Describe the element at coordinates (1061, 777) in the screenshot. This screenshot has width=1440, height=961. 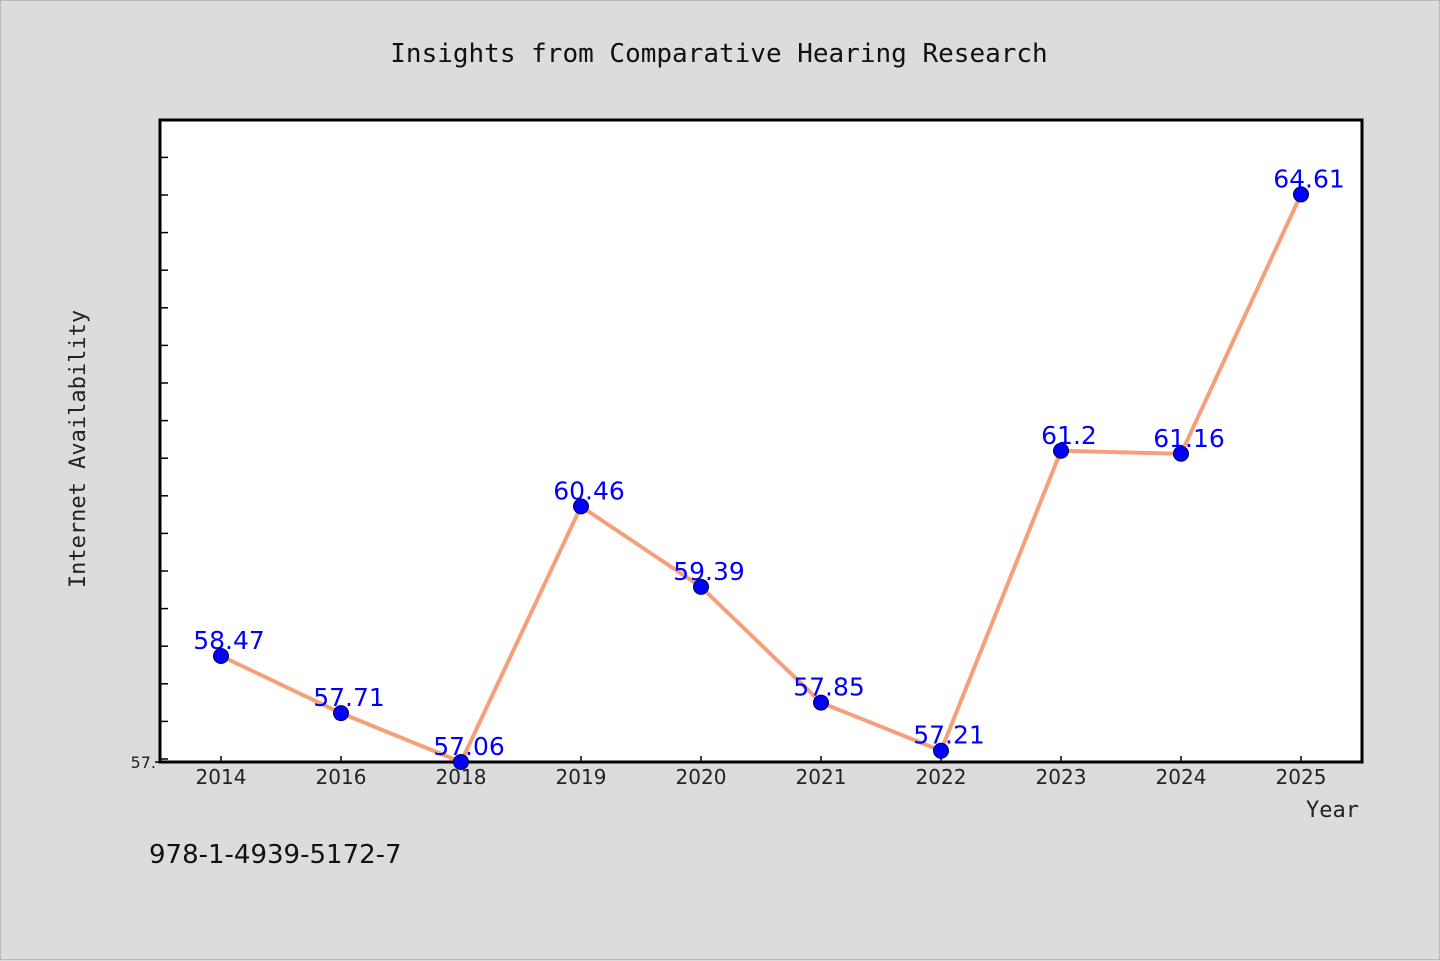
I see `x-tick-label: 2023` at that location.